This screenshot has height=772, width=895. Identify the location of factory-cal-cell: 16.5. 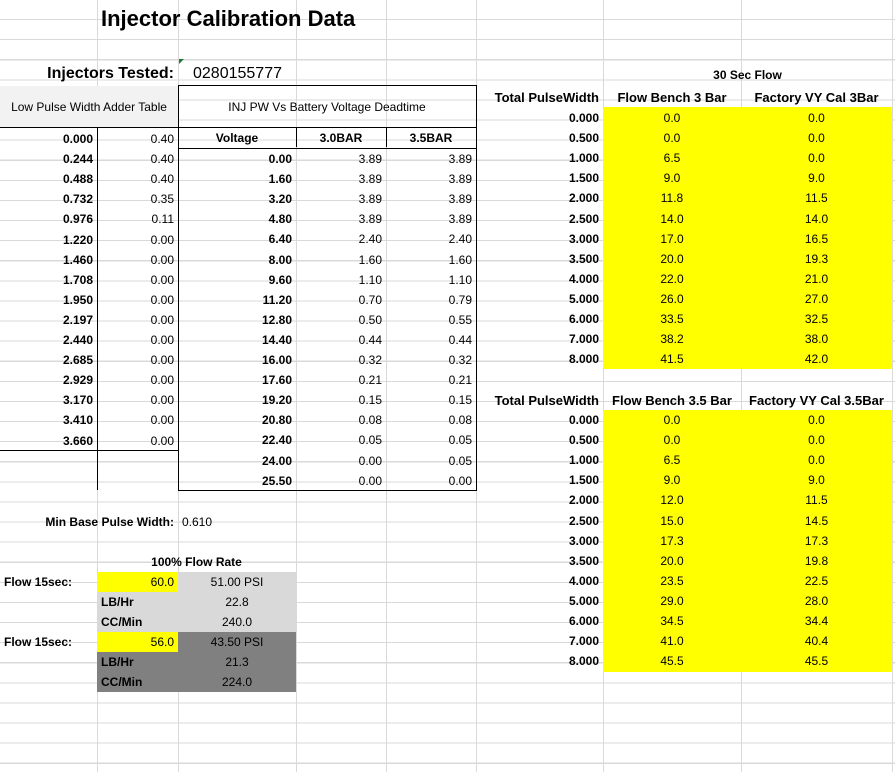
(816, 238).